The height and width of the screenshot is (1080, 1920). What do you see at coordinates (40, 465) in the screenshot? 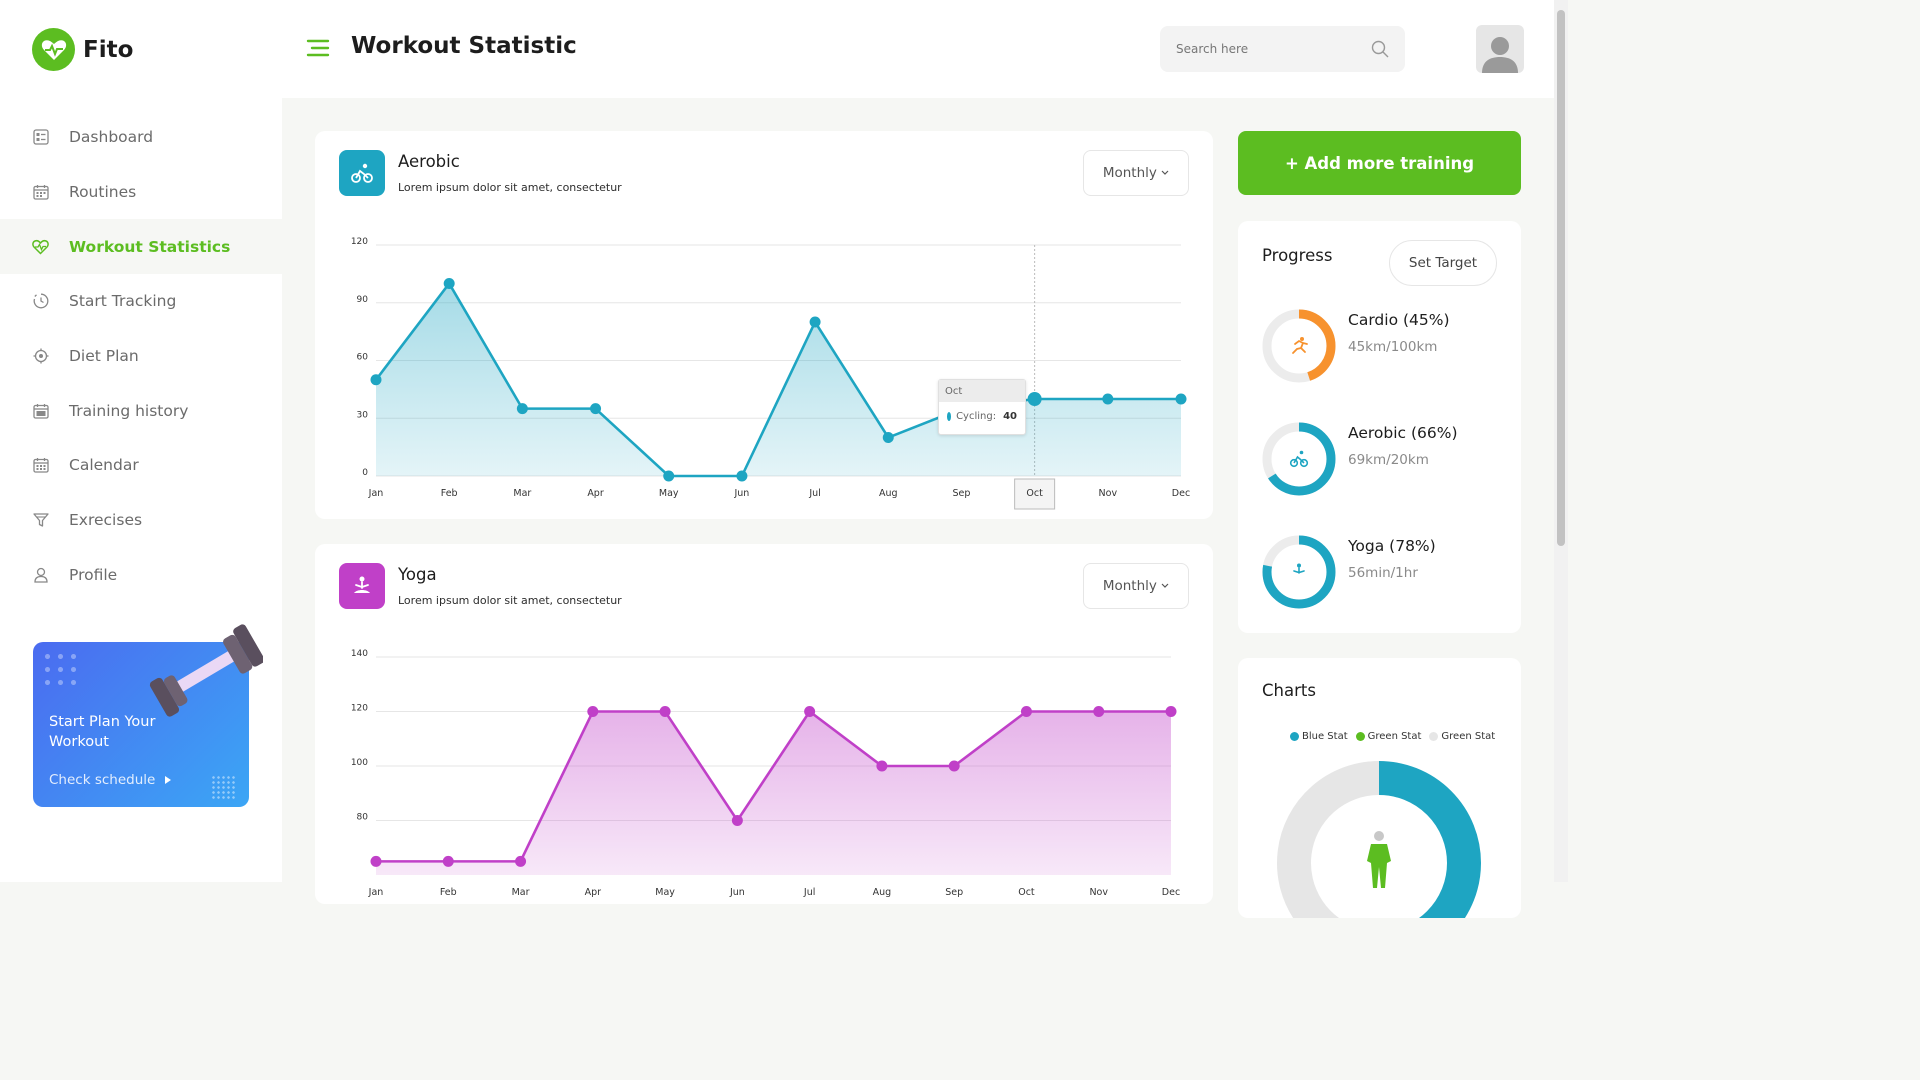
I see `calendar-icon` at bounding box center [40, 465].